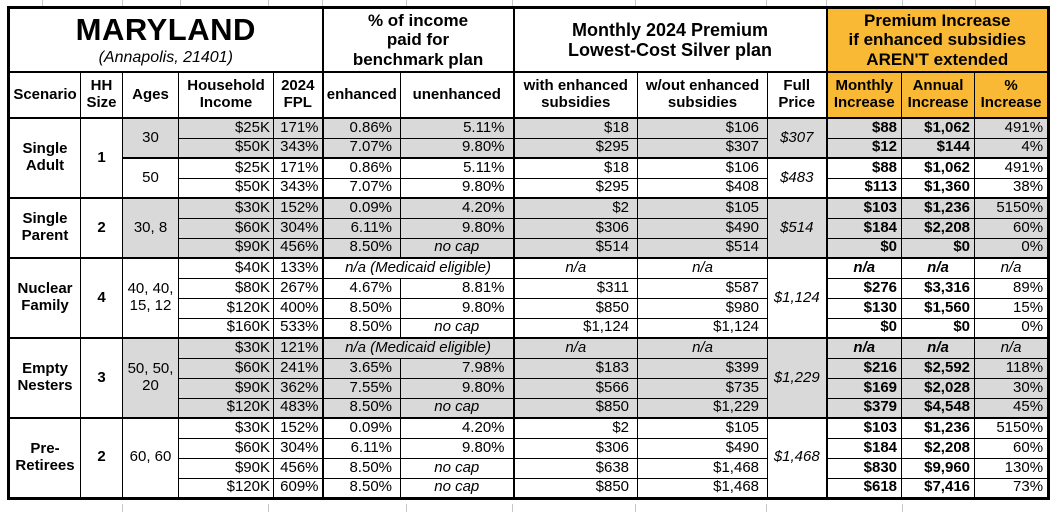 This screenshot has width=1054, height=512. I want to click on monthly-increase-cell: $88, so click(864, 168).